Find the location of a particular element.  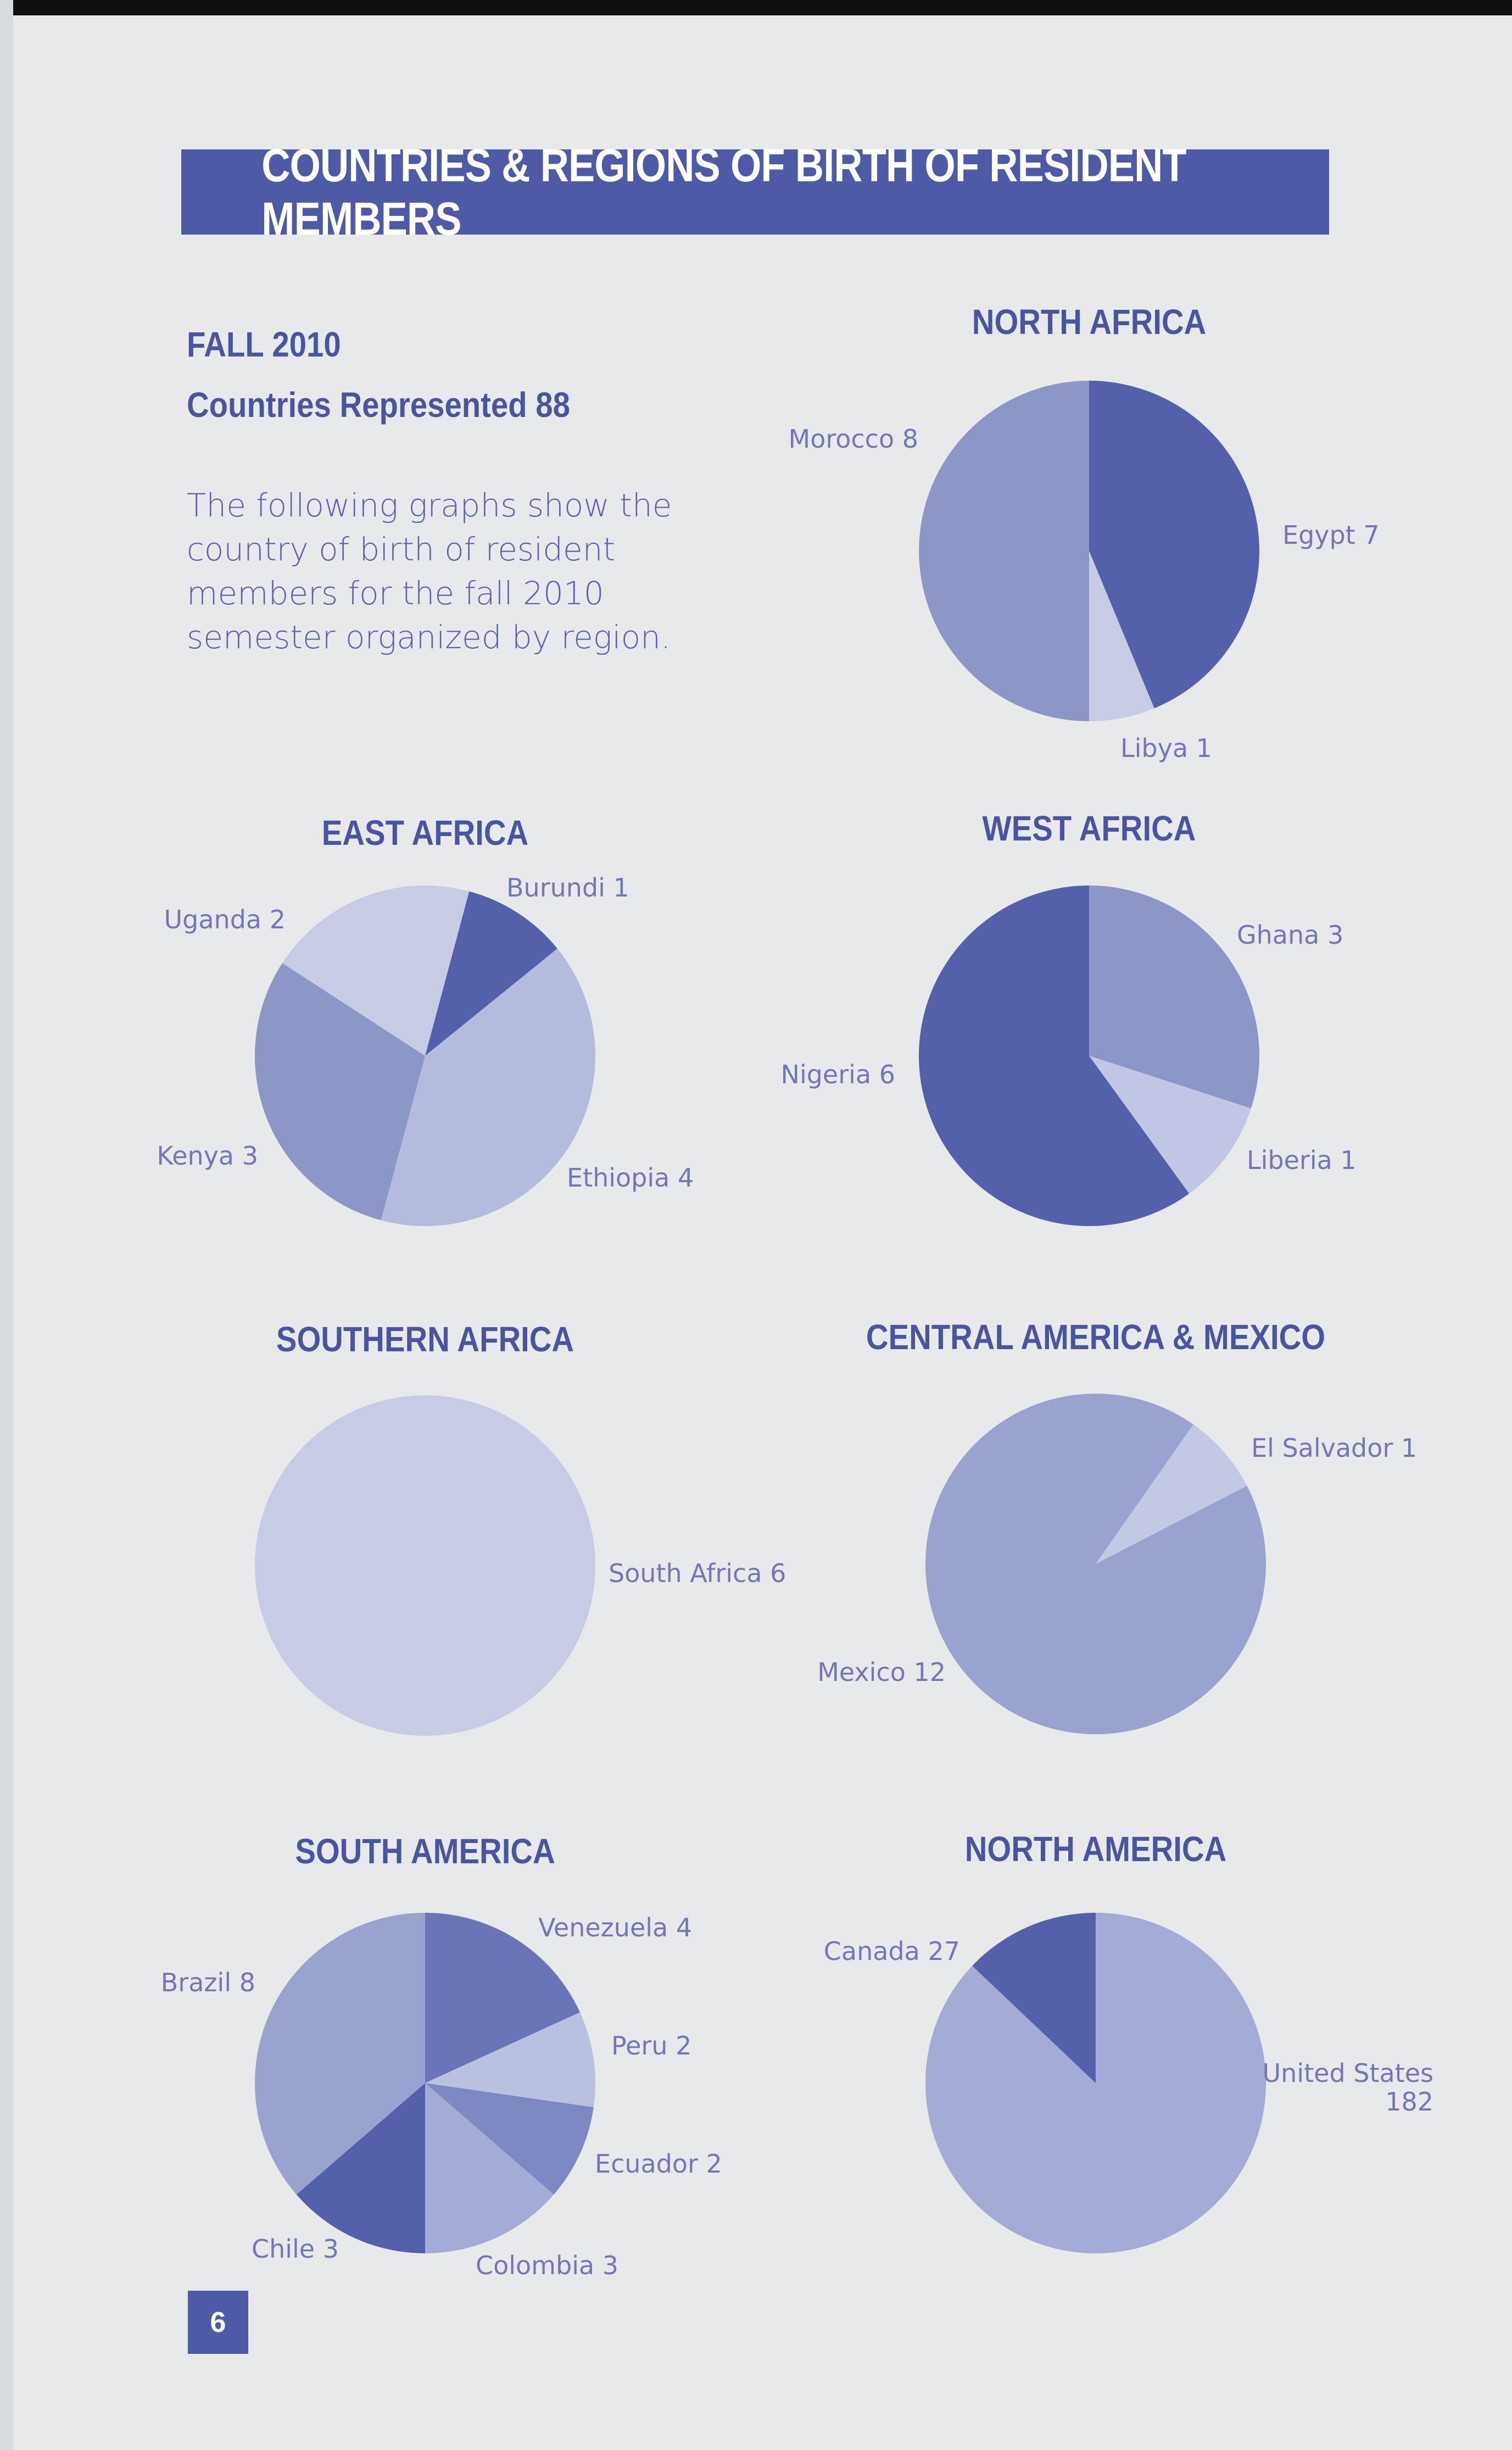

pie-chart-north-america: NORTH AMERICA United States 182 Canada 27 is located at coordinates (1129, 2042).